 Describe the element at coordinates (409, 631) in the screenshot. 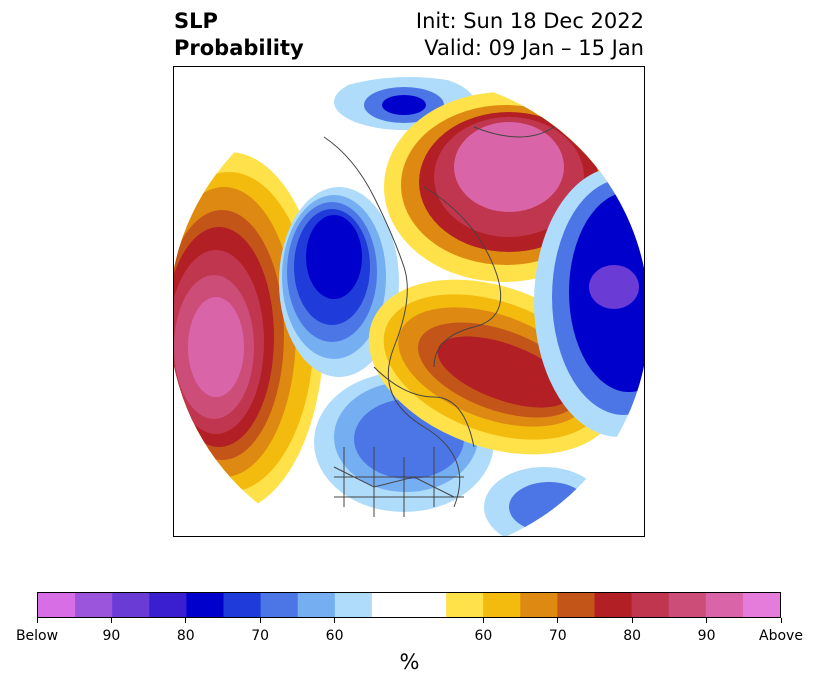

I see `colorbar-ticks: Below 90 80 70 60 60 70 80 90 Above` at that location.